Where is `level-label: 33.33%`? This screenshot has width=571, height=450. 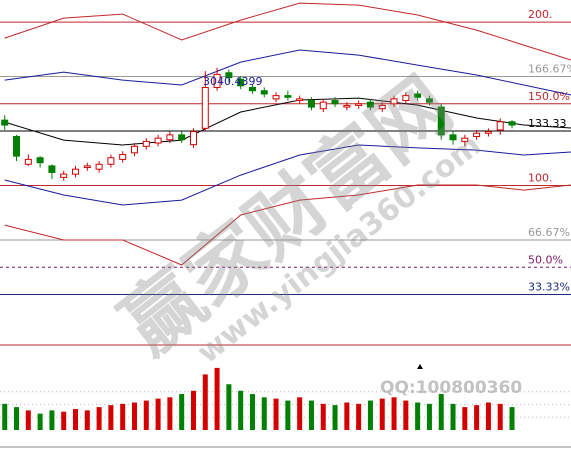
level-label: 33.33% is located at coordinates (549, 287).